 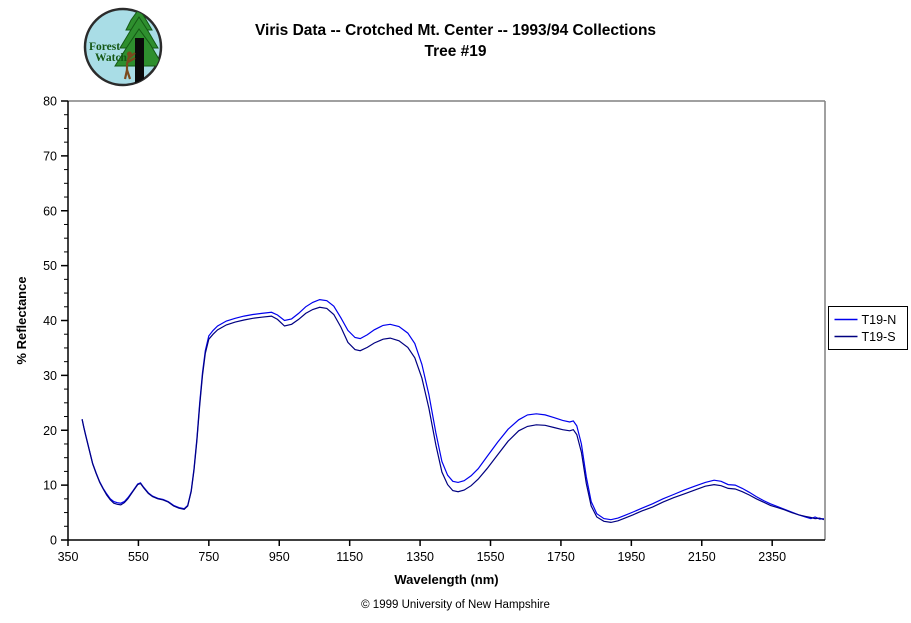 I want to click on copyright: © 1999 University of New Hampshire, so click(x=455, y=605).